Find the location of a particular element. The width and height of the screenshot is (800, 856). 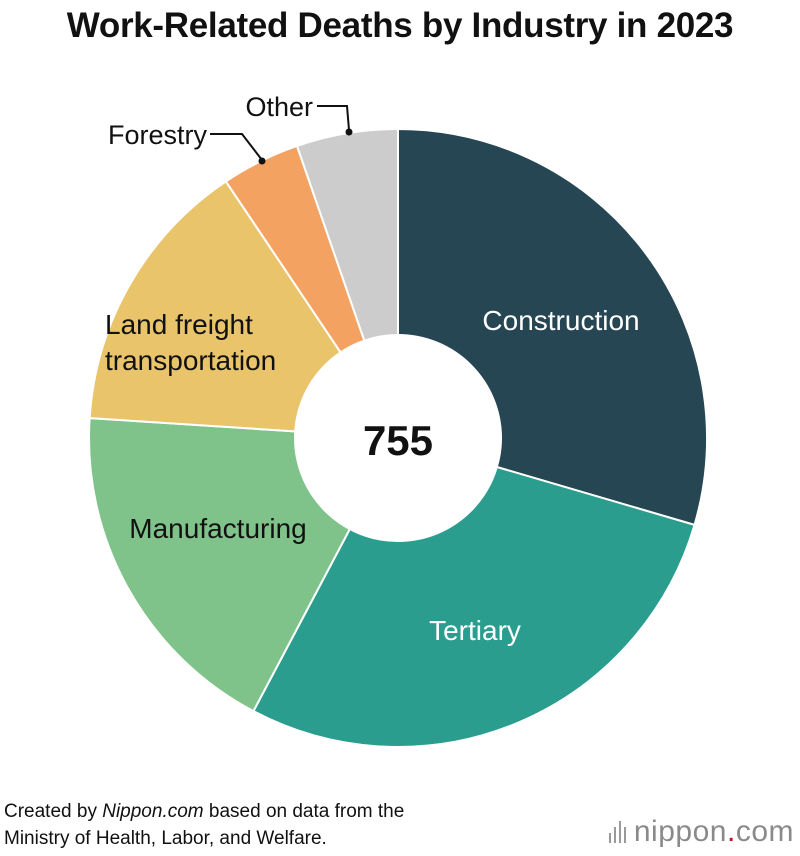

credit-line-2: Ministry of Health, Labor, and Welfare. is located at coordinates (165, 838).